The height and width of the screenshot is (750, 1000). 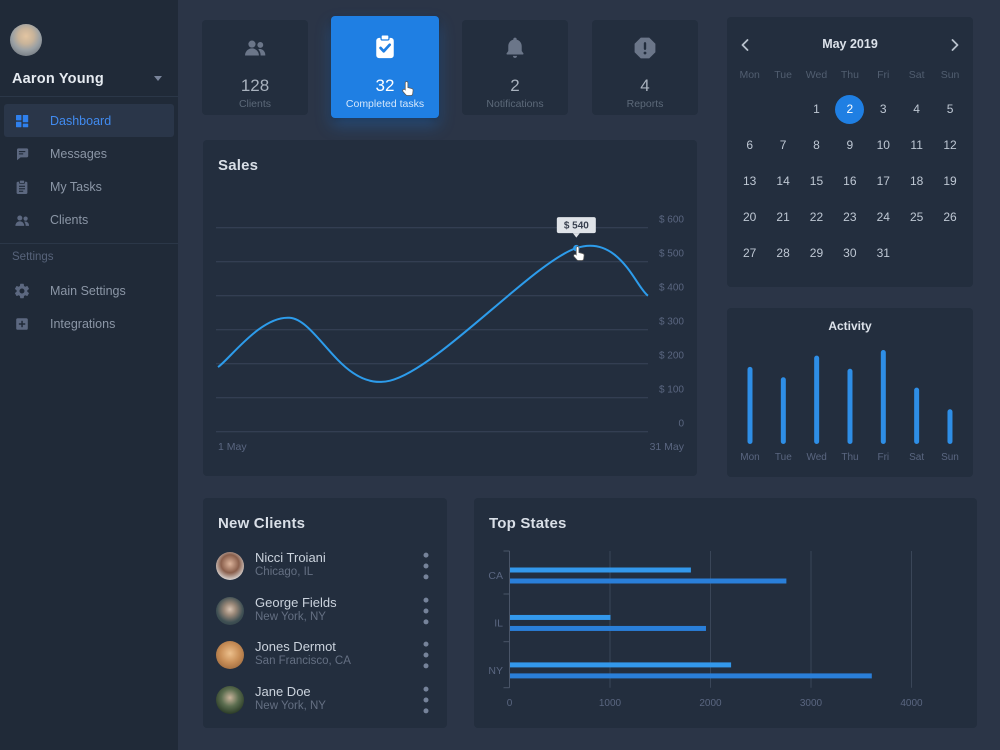 What do you see at coordinates (671, 220) in the screenshot?
I see `y-axis-tick-label: $ 600` at bounding box center [671, 220].